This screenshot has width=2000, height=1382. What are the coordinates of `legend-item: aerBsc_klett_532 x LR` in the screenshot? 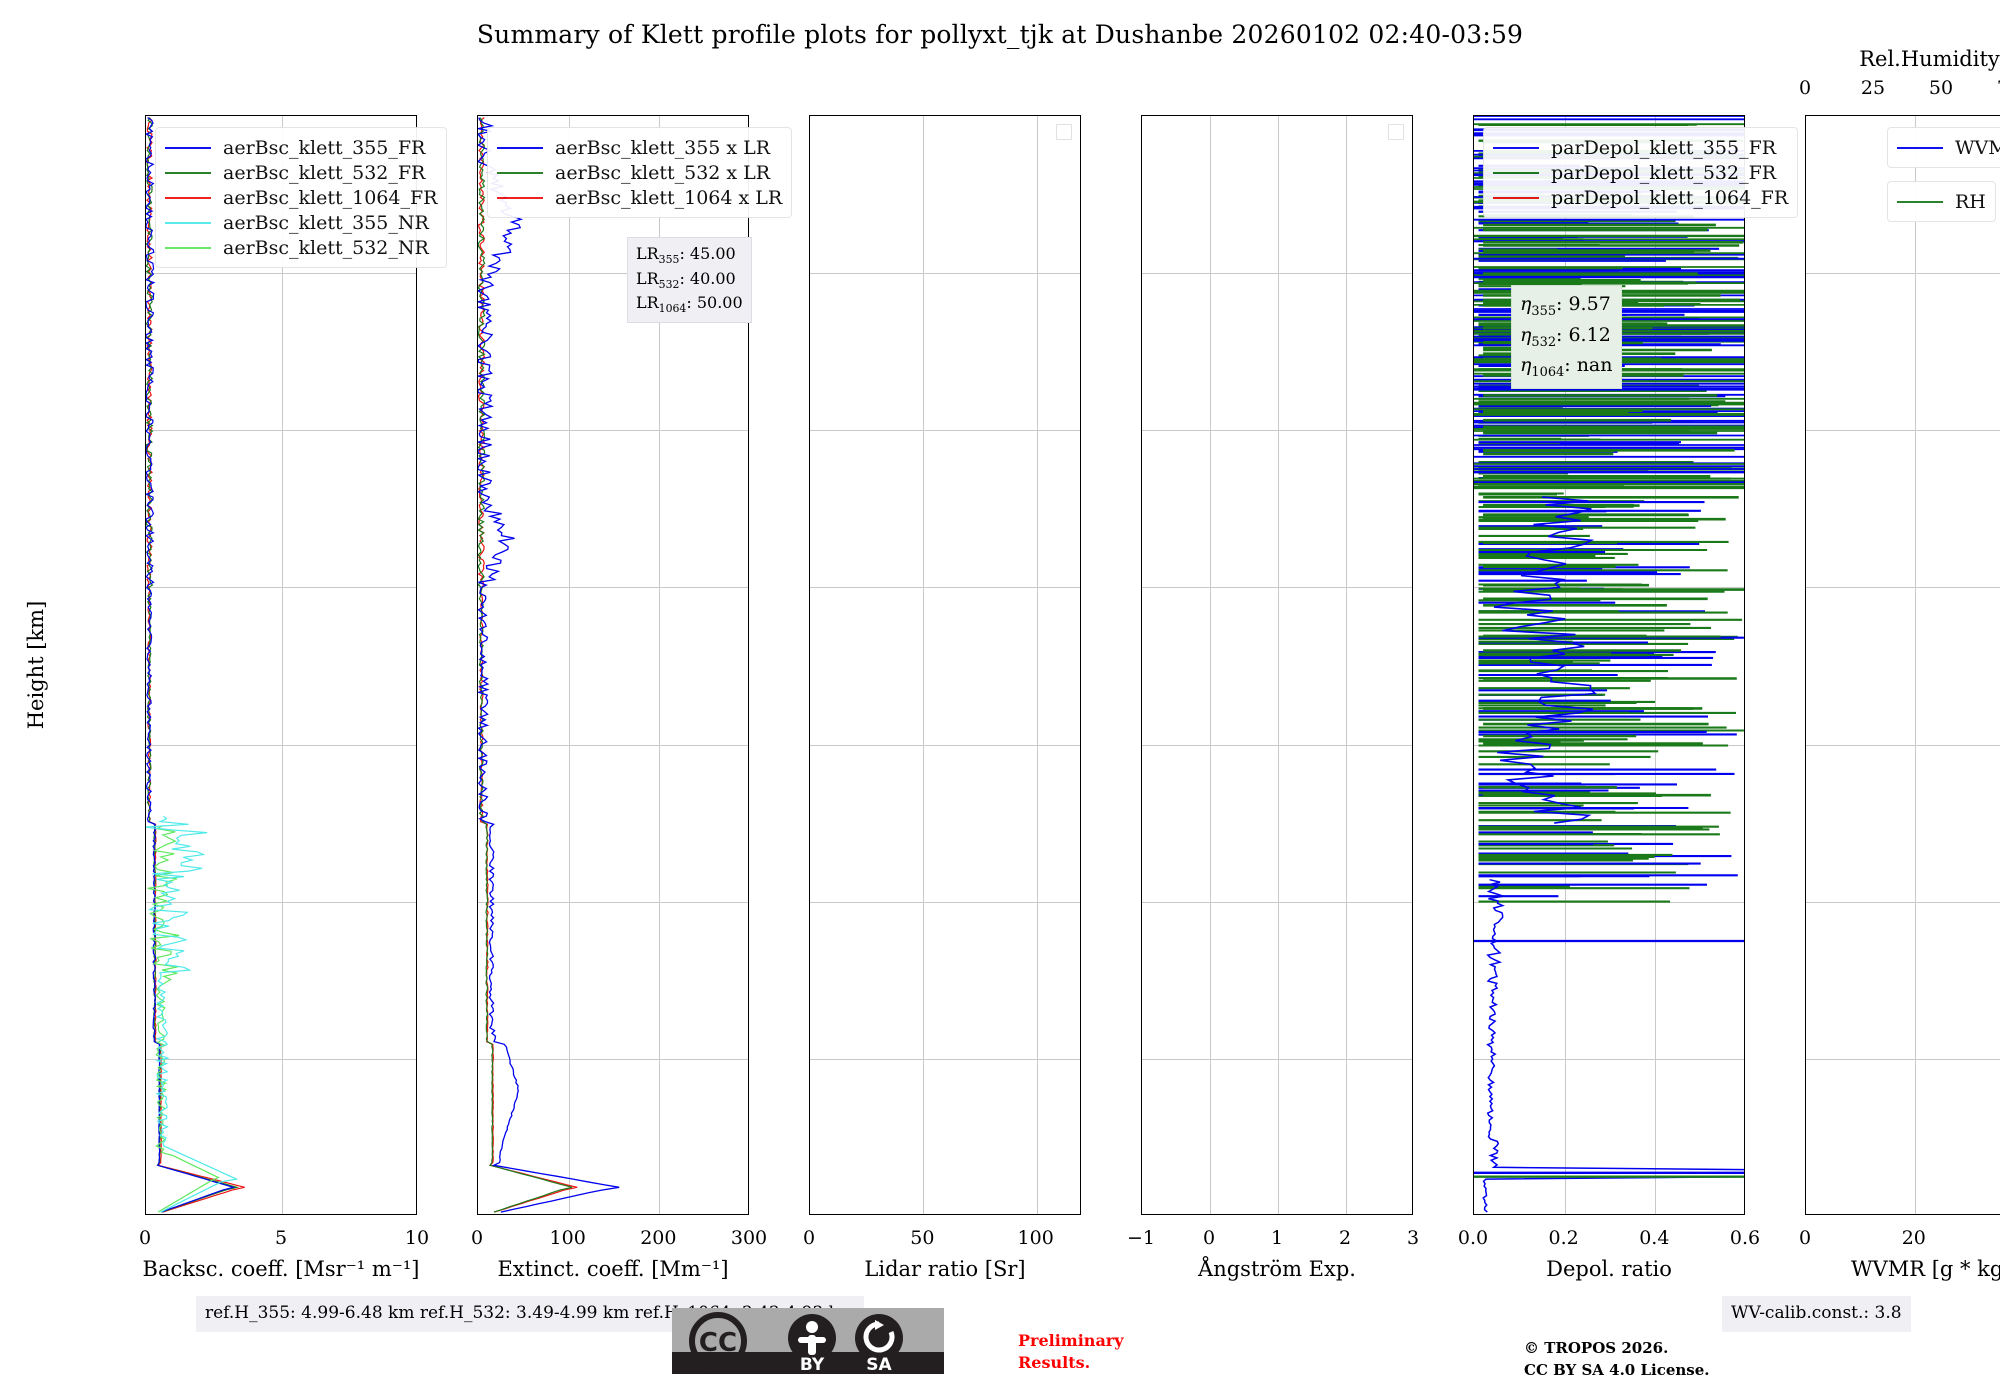 It's located at (639, 172).